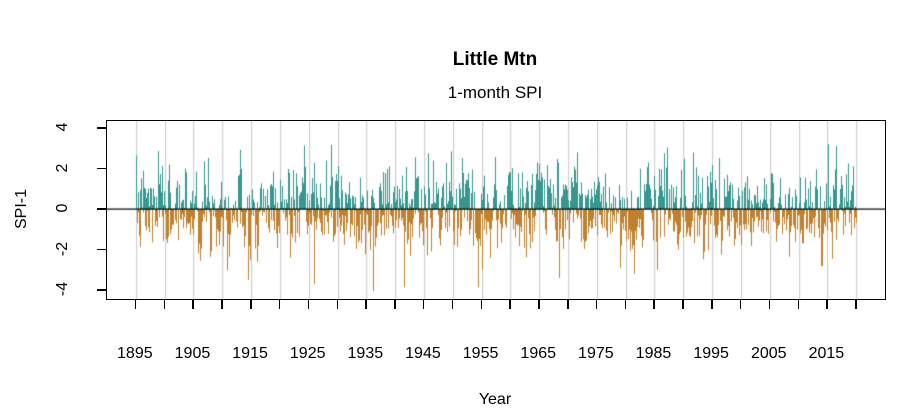 The width and height of the screenshot is (900, 420). What do you see at coordinates (62, 248) in the screenshot?
I see `y-axis-tick-label: -2` at bounding box center [62, 248].